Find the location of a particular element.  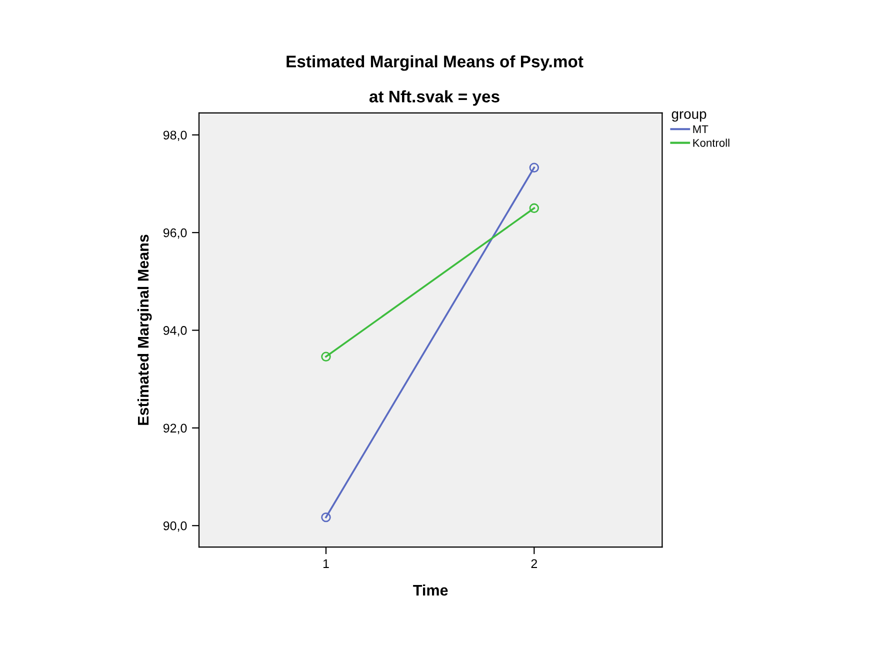

x-axis-title: Time is located at coordinates (430, 590).